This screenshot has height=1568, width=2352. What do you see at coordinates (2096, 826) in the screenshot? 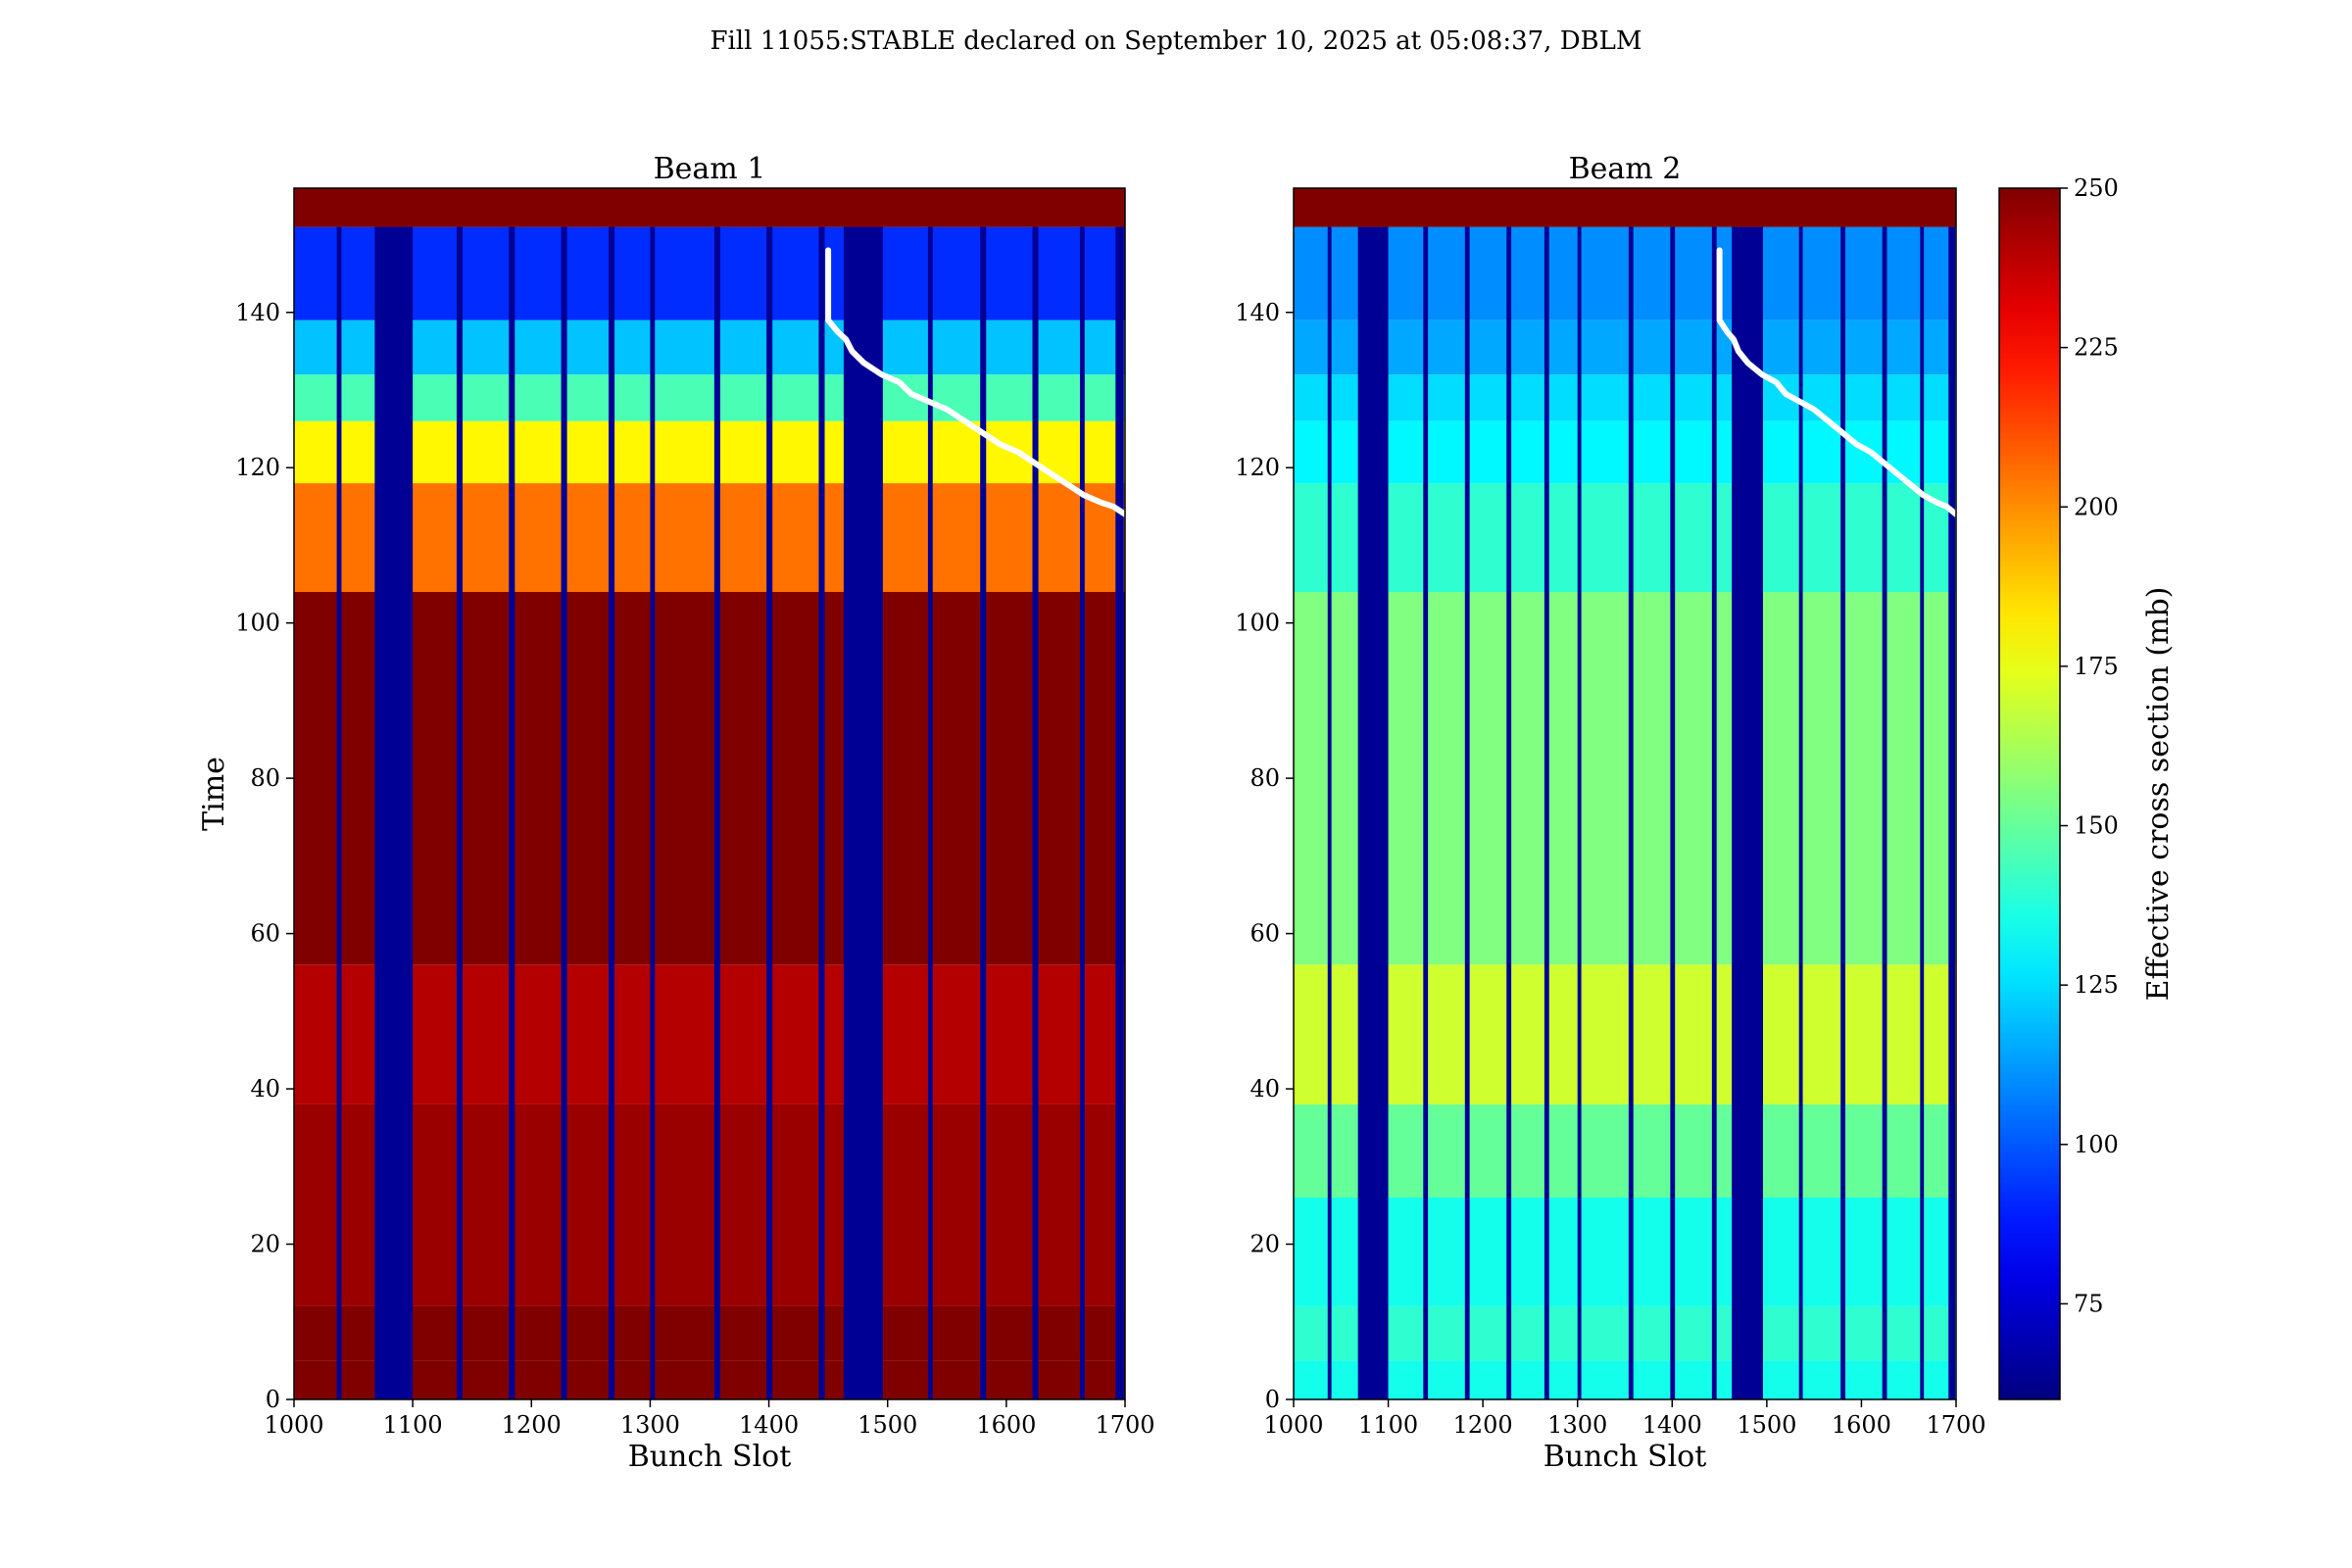
I see `colorbar-tick-label: 150` at bounding box center [2096, 826].